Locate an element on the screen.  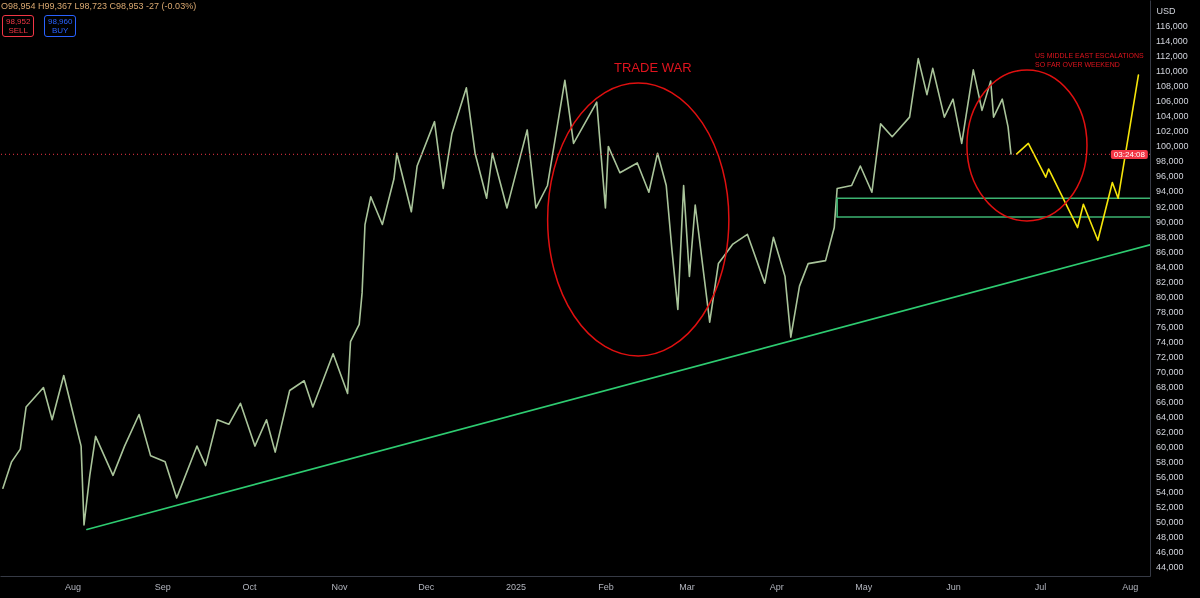
y-tick-label: 50,000 is located at coordinates (1170, 521).